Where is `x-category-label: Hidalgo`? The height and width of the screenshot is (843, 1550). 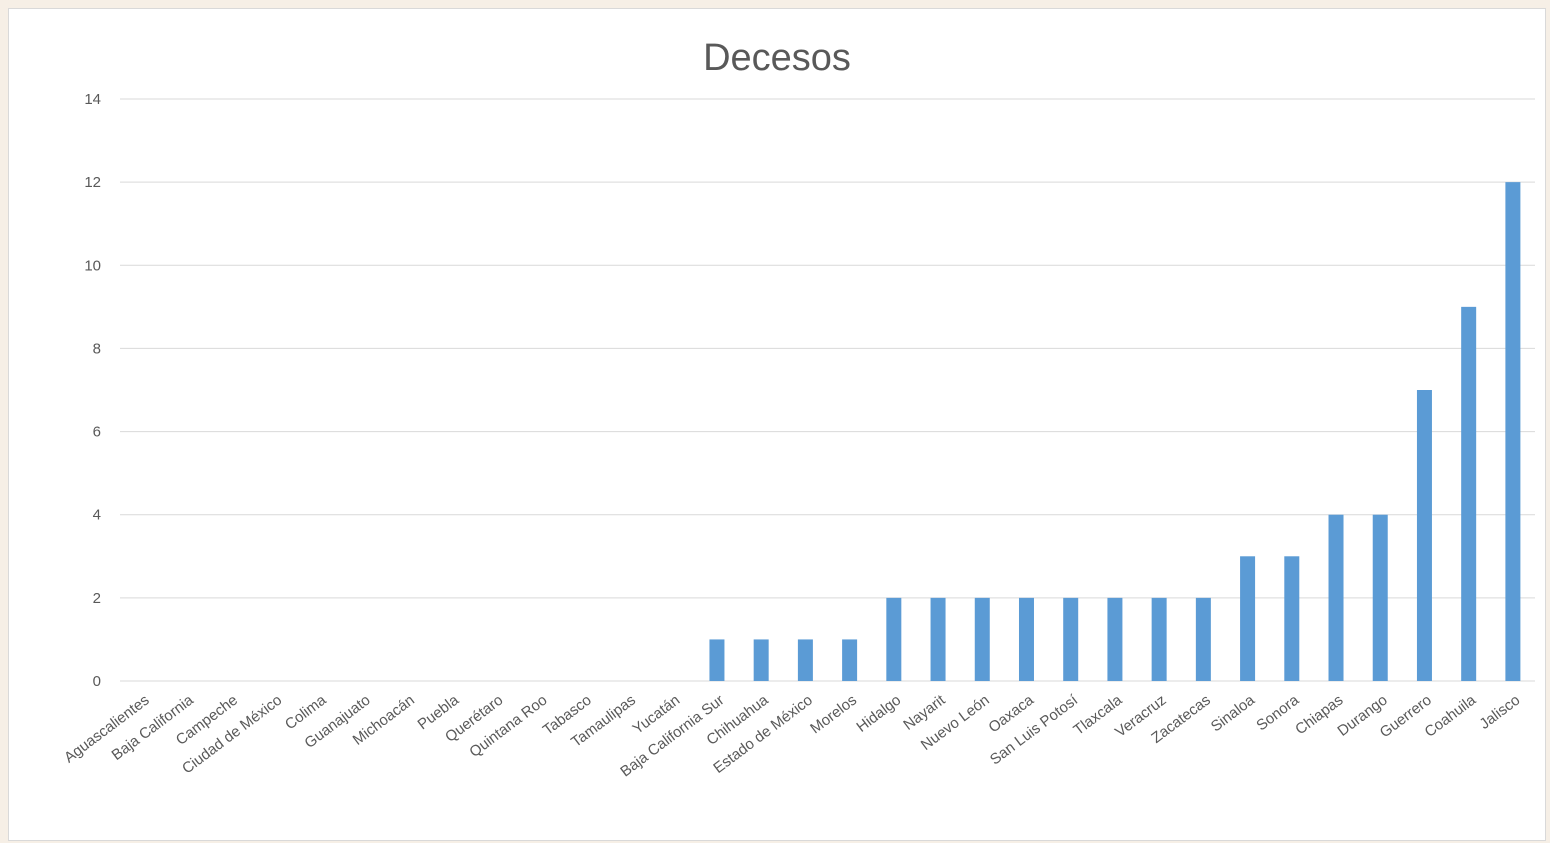 x-category-label: Hidalgo is located at coordinates (878, 714).